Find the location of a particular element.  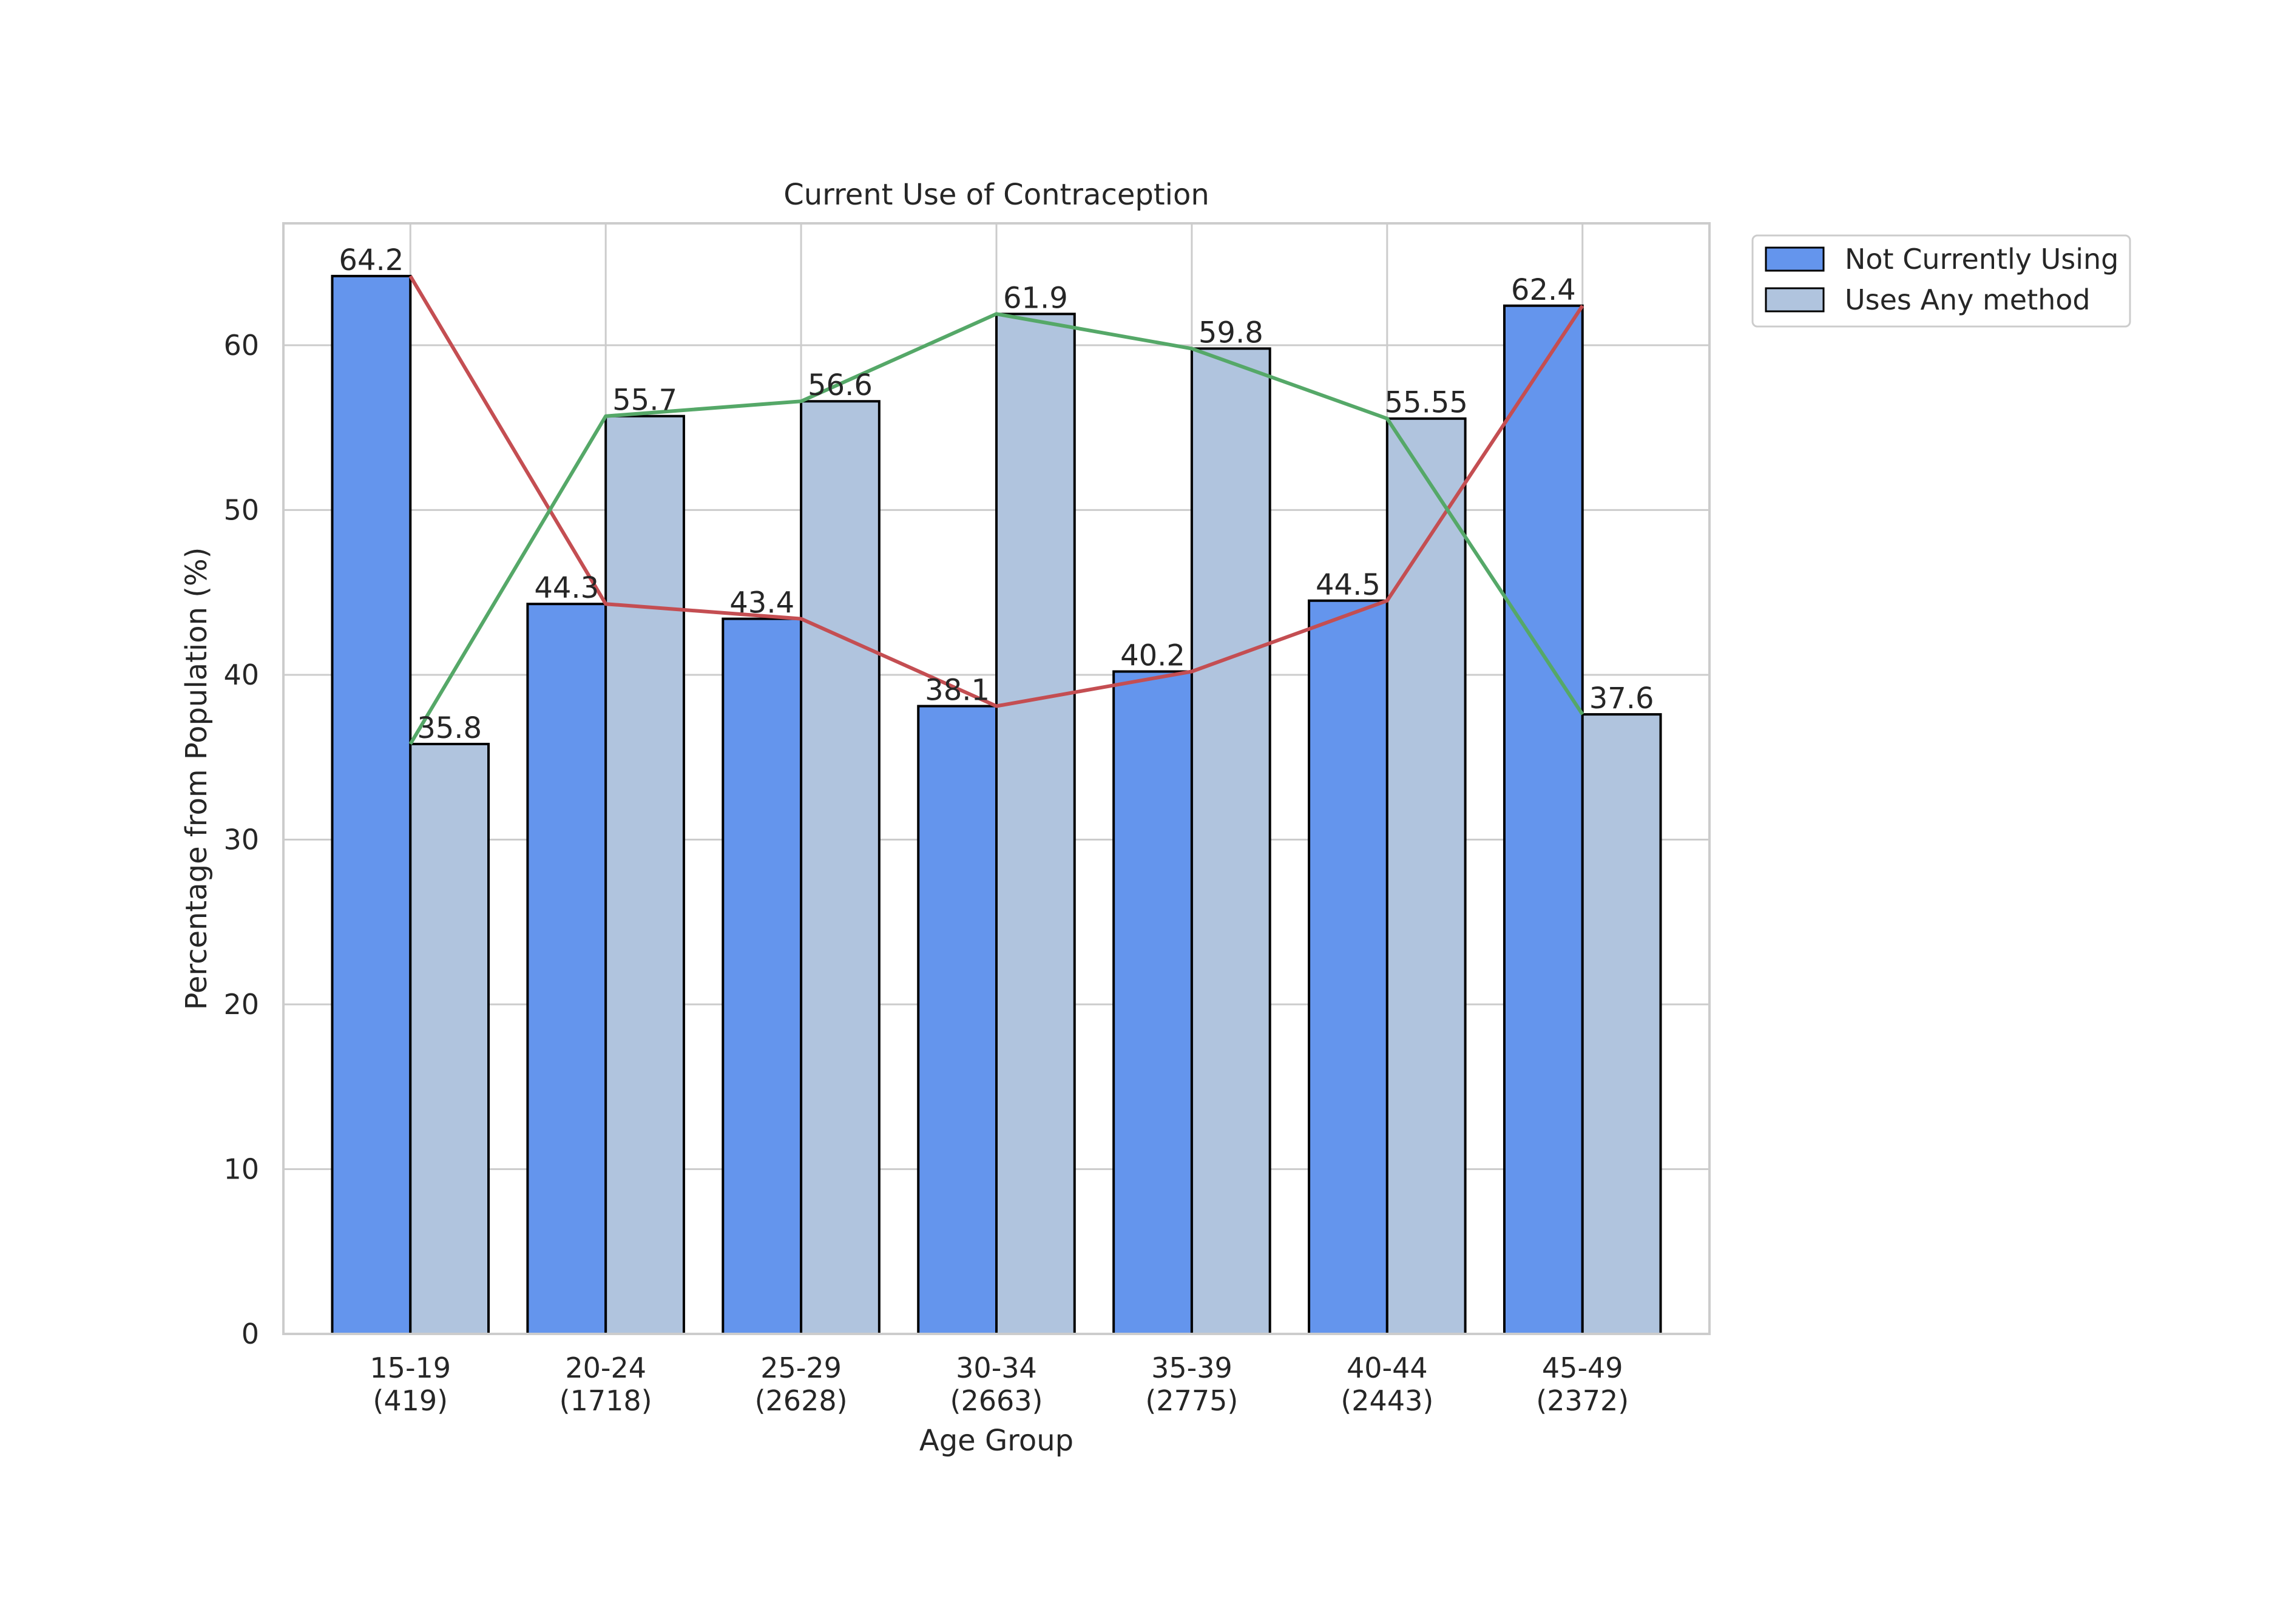

x-axis-label: Age Group is located at coordinates (996, 1441).